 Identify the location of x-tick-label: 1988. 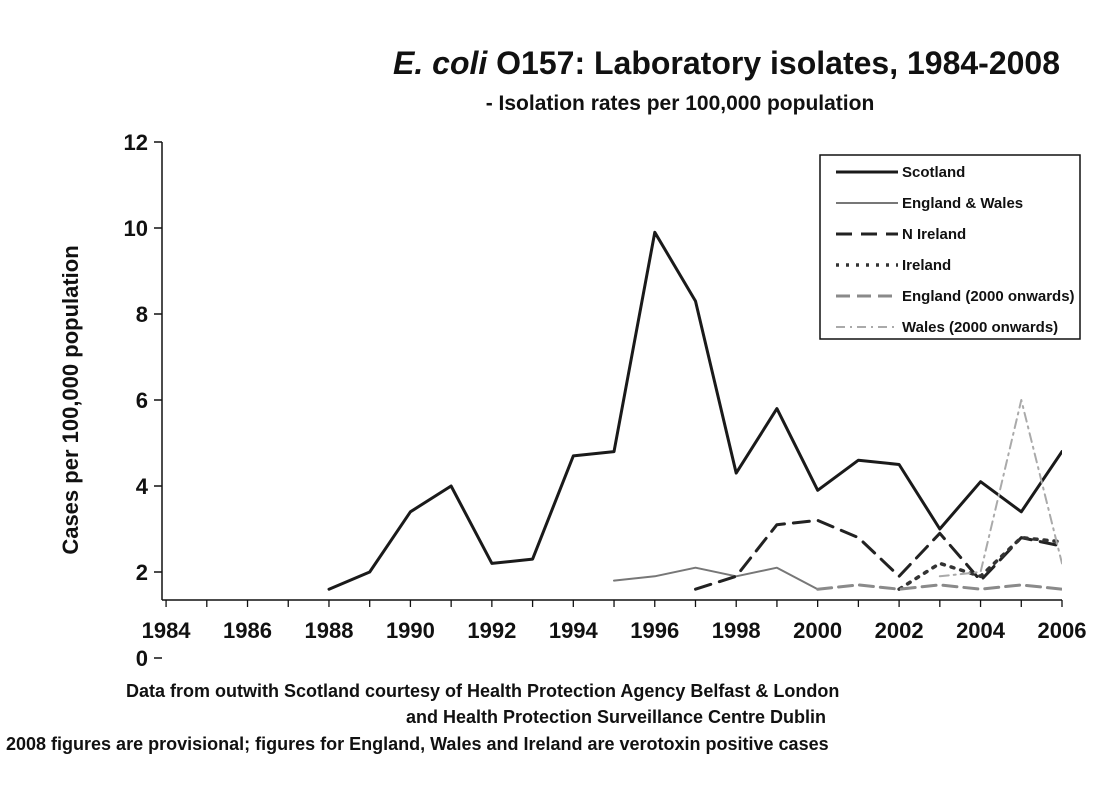
(328, 630).